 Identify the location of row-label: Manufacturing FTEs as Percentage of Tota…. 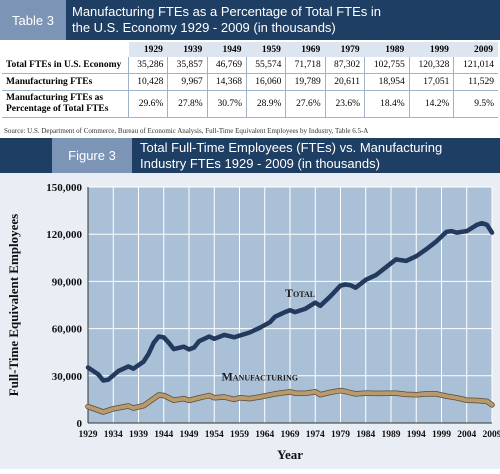
(65, 104).